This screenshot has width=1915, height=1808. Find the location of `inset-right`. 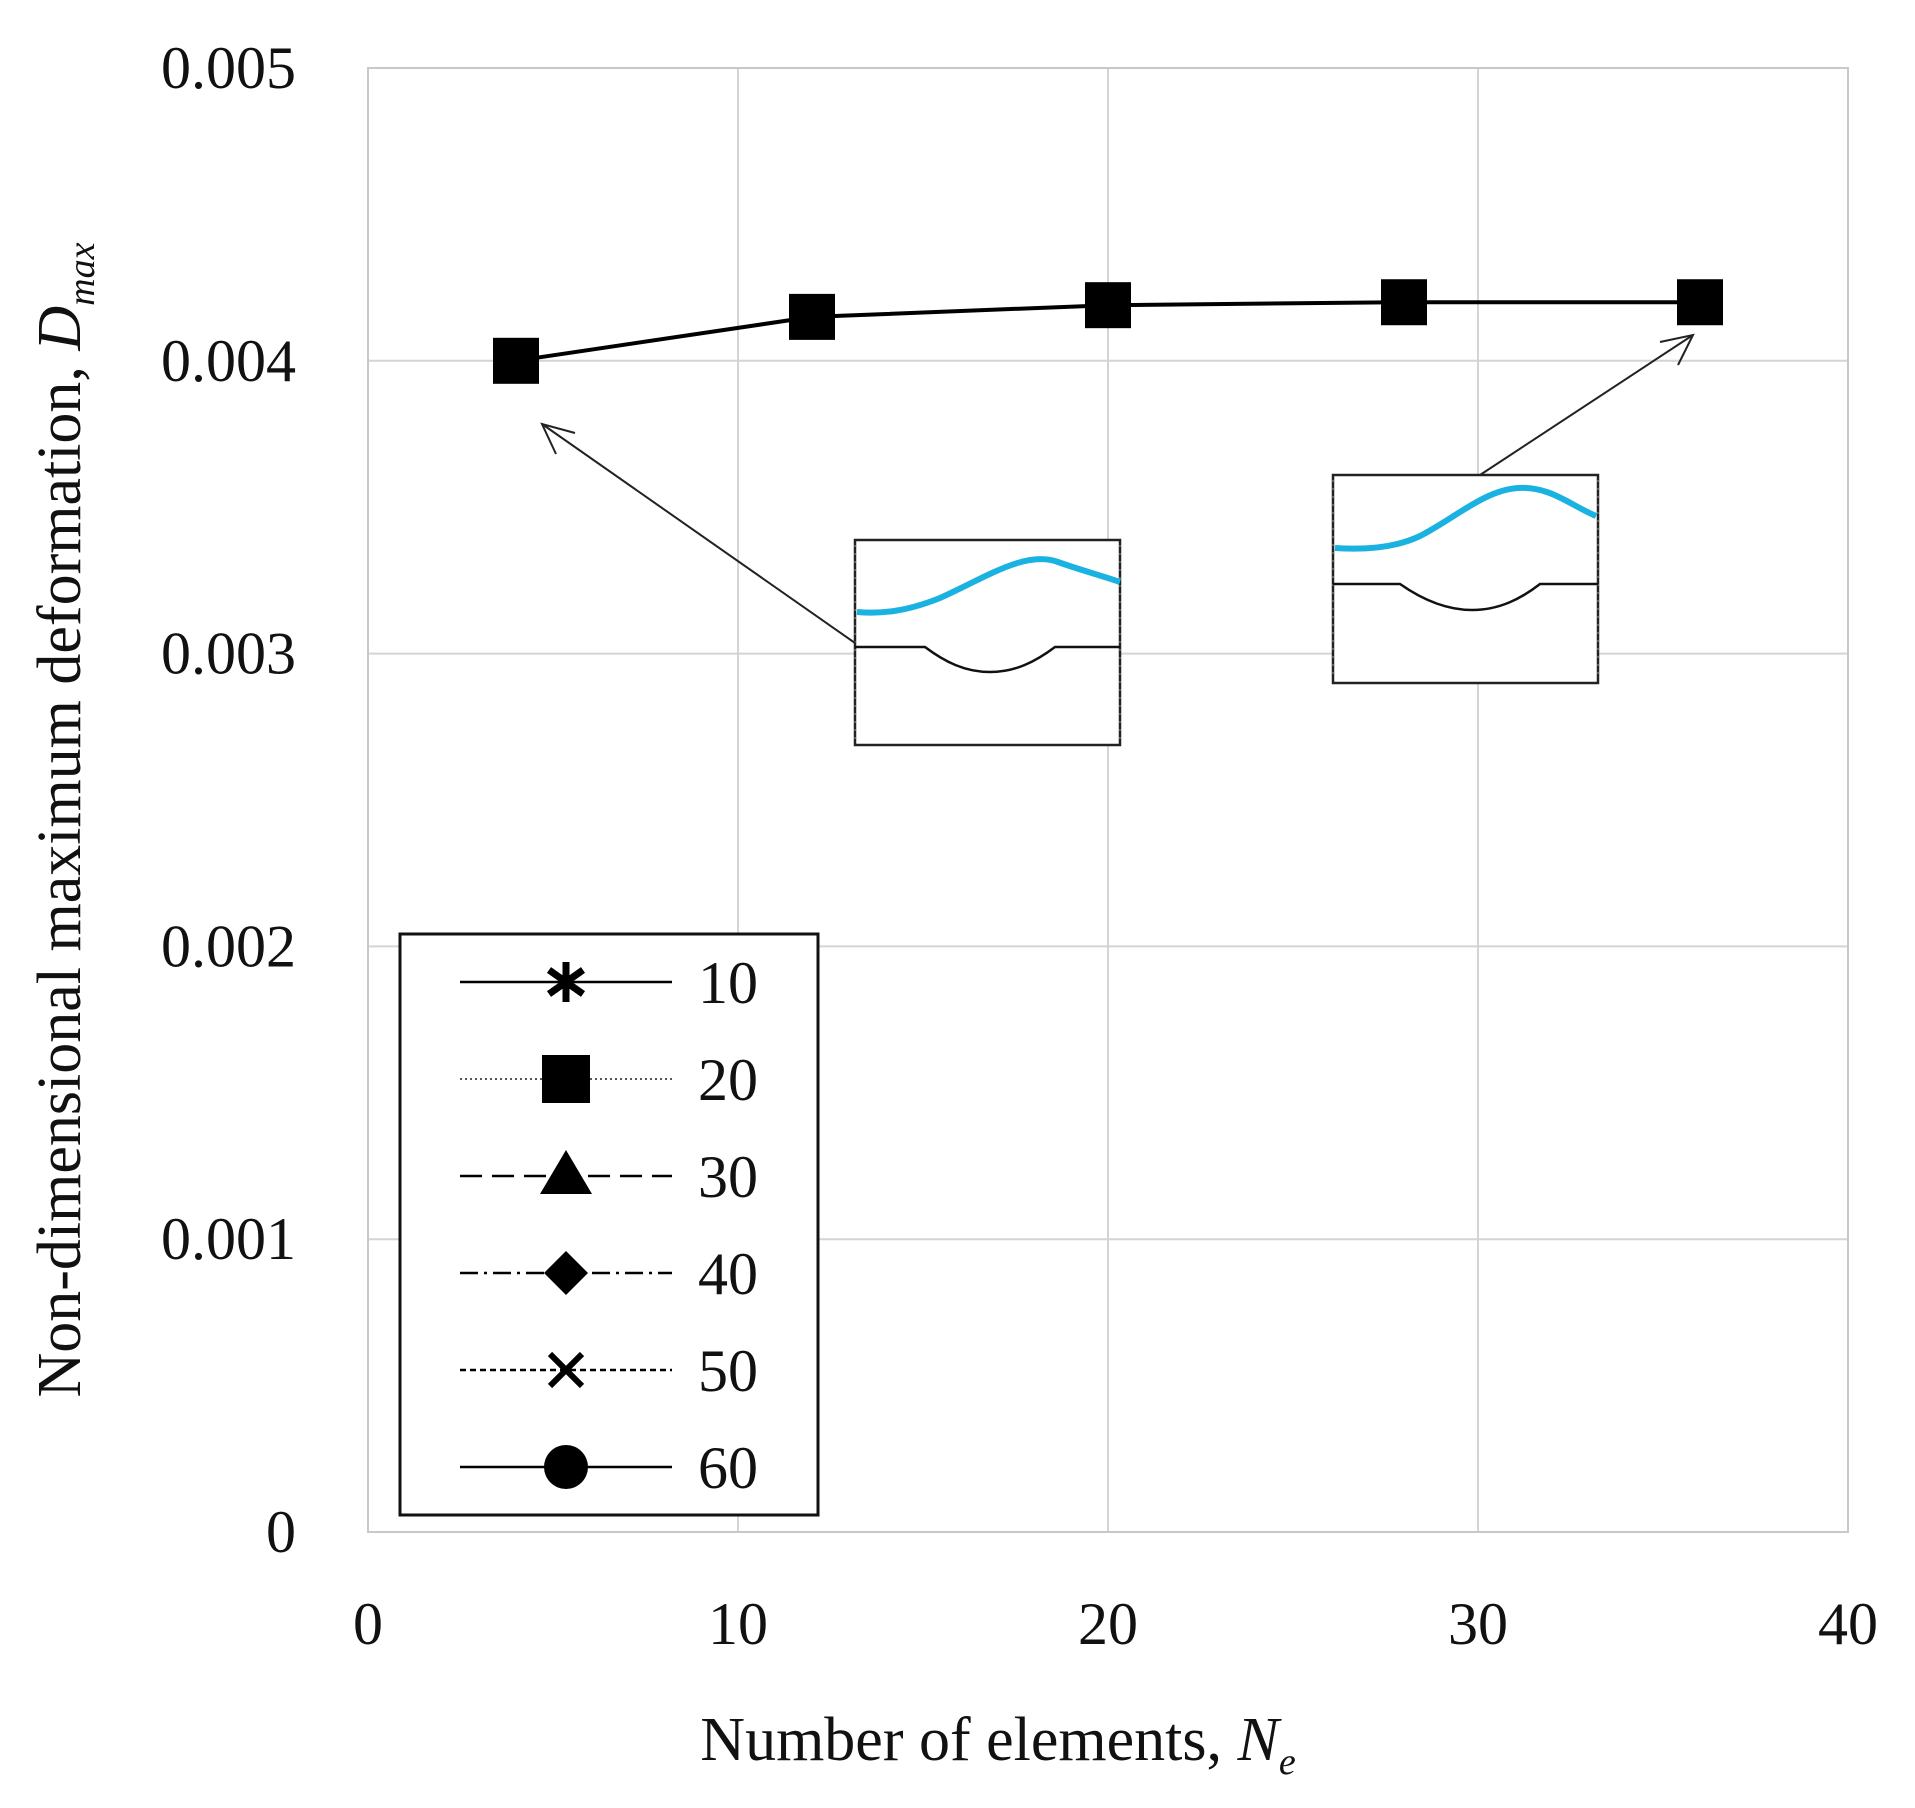

inset-right is located at coordinates (1465, 579).